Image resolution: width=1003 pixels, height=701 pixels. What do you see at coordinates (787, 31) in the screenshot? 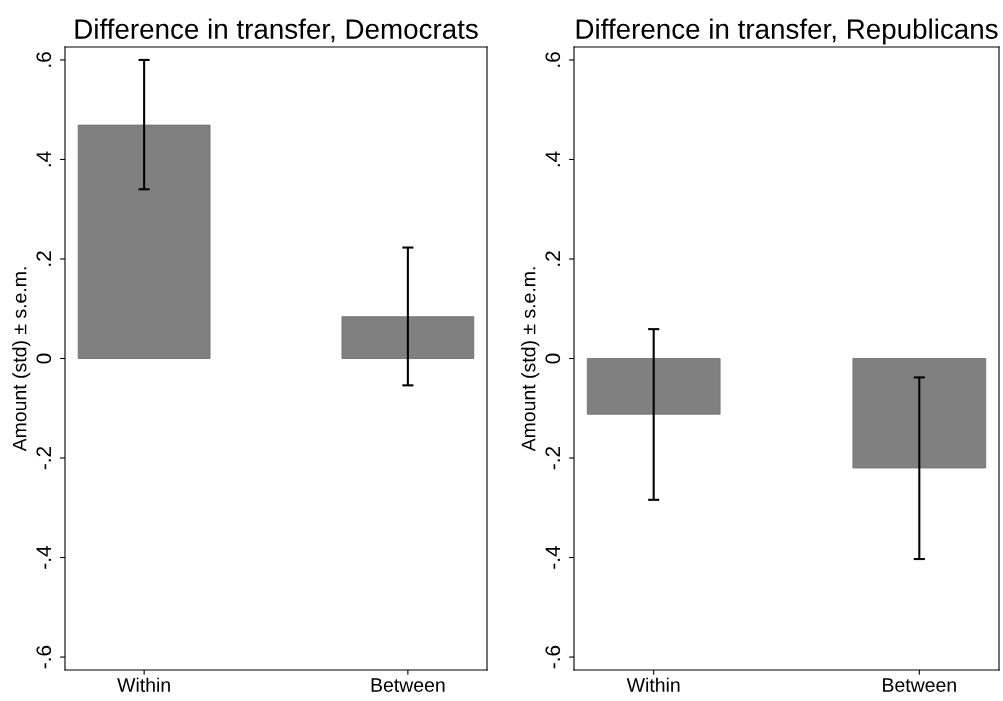
I see `chart-title: Difference in transfer, Republicans` at bounding box center [787, 31].